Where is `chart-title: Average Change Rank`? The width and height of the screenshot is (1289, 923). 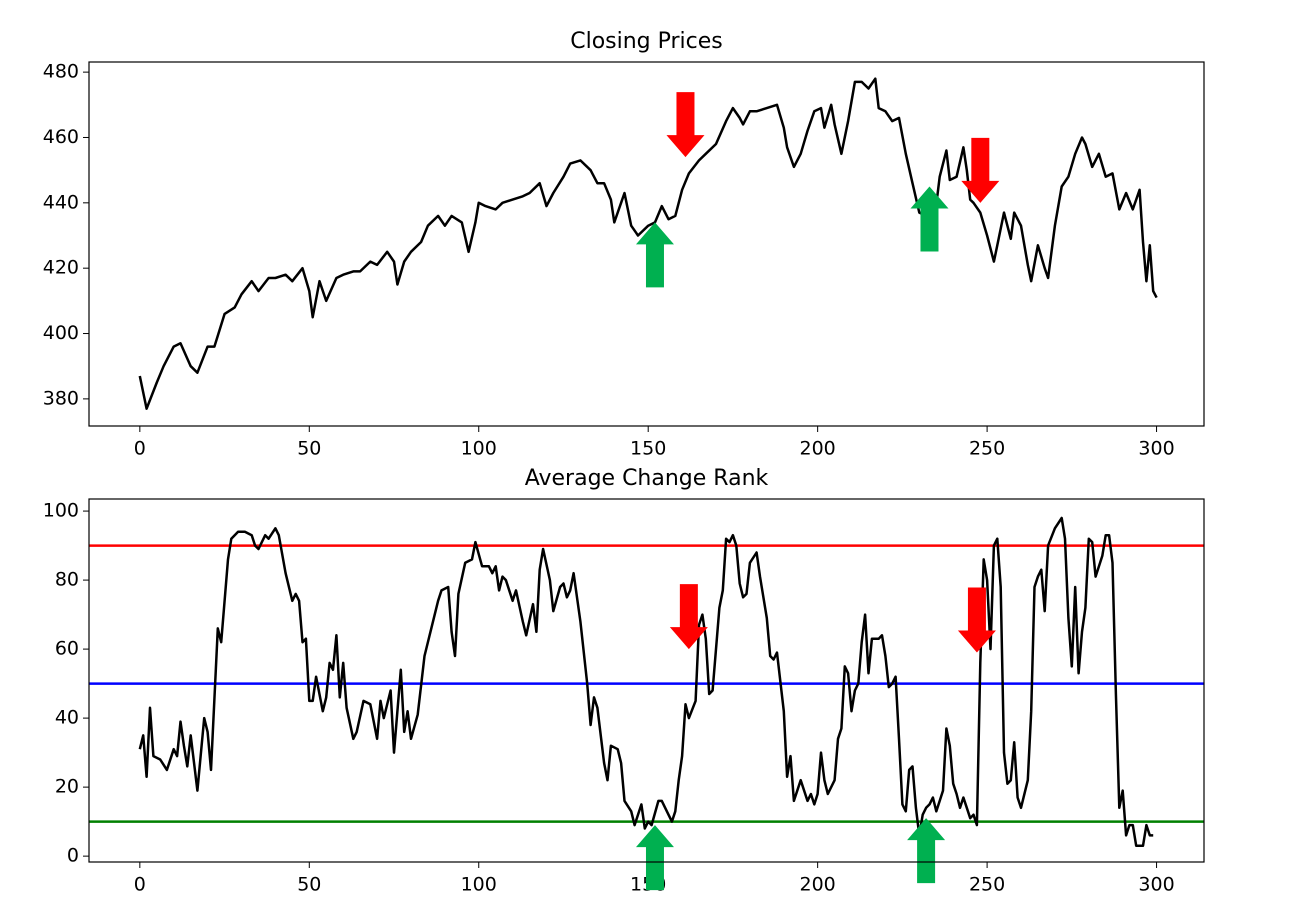
chart-title: Average Change Rank is located at coordinates (647, 478).